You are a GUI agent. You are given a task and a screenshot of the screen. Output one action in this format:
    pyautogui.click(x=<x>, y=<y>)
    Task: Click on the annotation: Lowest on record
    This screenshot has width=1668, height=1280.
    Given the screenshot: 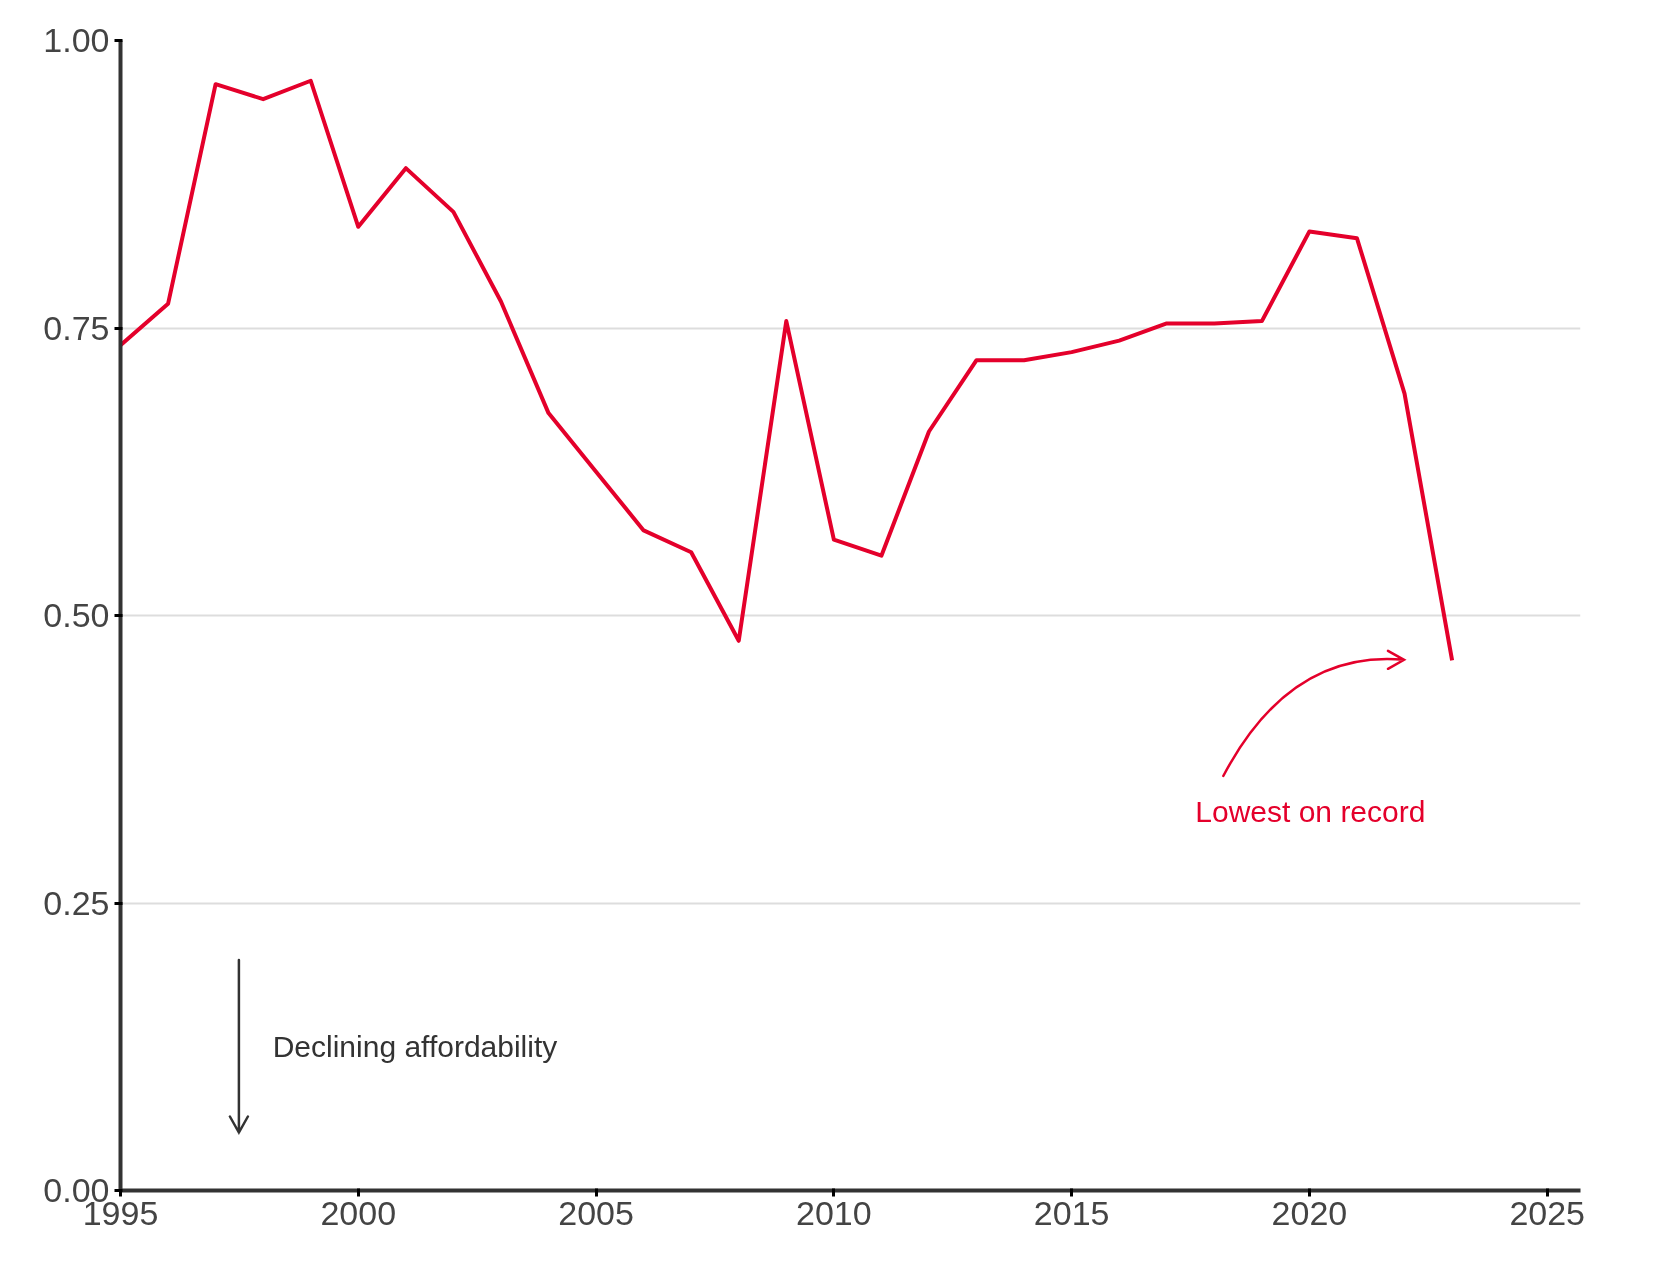 What is the action you would take?
    pyautogui.click(x=1310, y=811)
    